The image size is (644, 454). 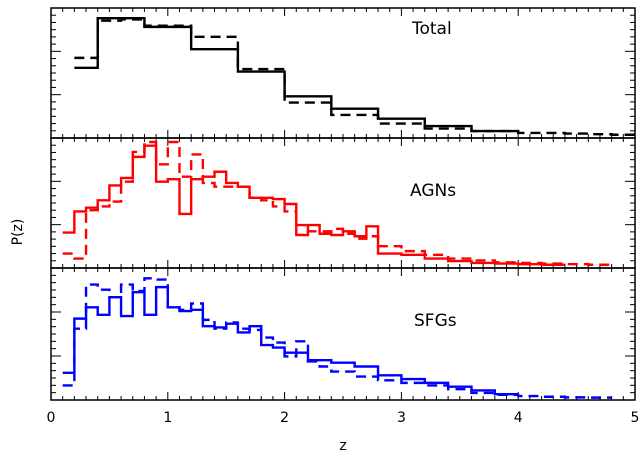 What do you see at coordinates (401, 418) in the screenshot?
I see `x-tick-label-3: 3` at bounding box center [401, 418].